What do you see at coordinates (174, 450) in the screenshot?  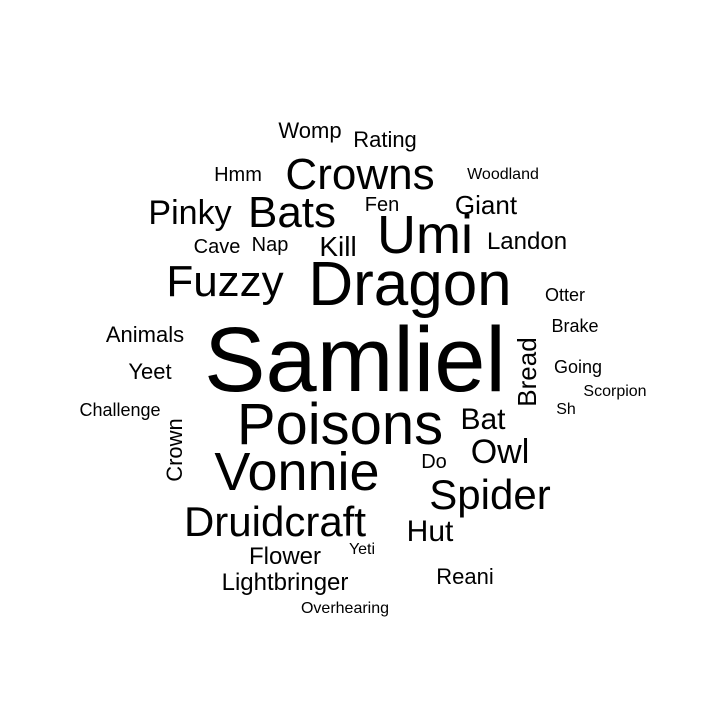 I see `word-crown: Crown` at bounding box center [174, 450].